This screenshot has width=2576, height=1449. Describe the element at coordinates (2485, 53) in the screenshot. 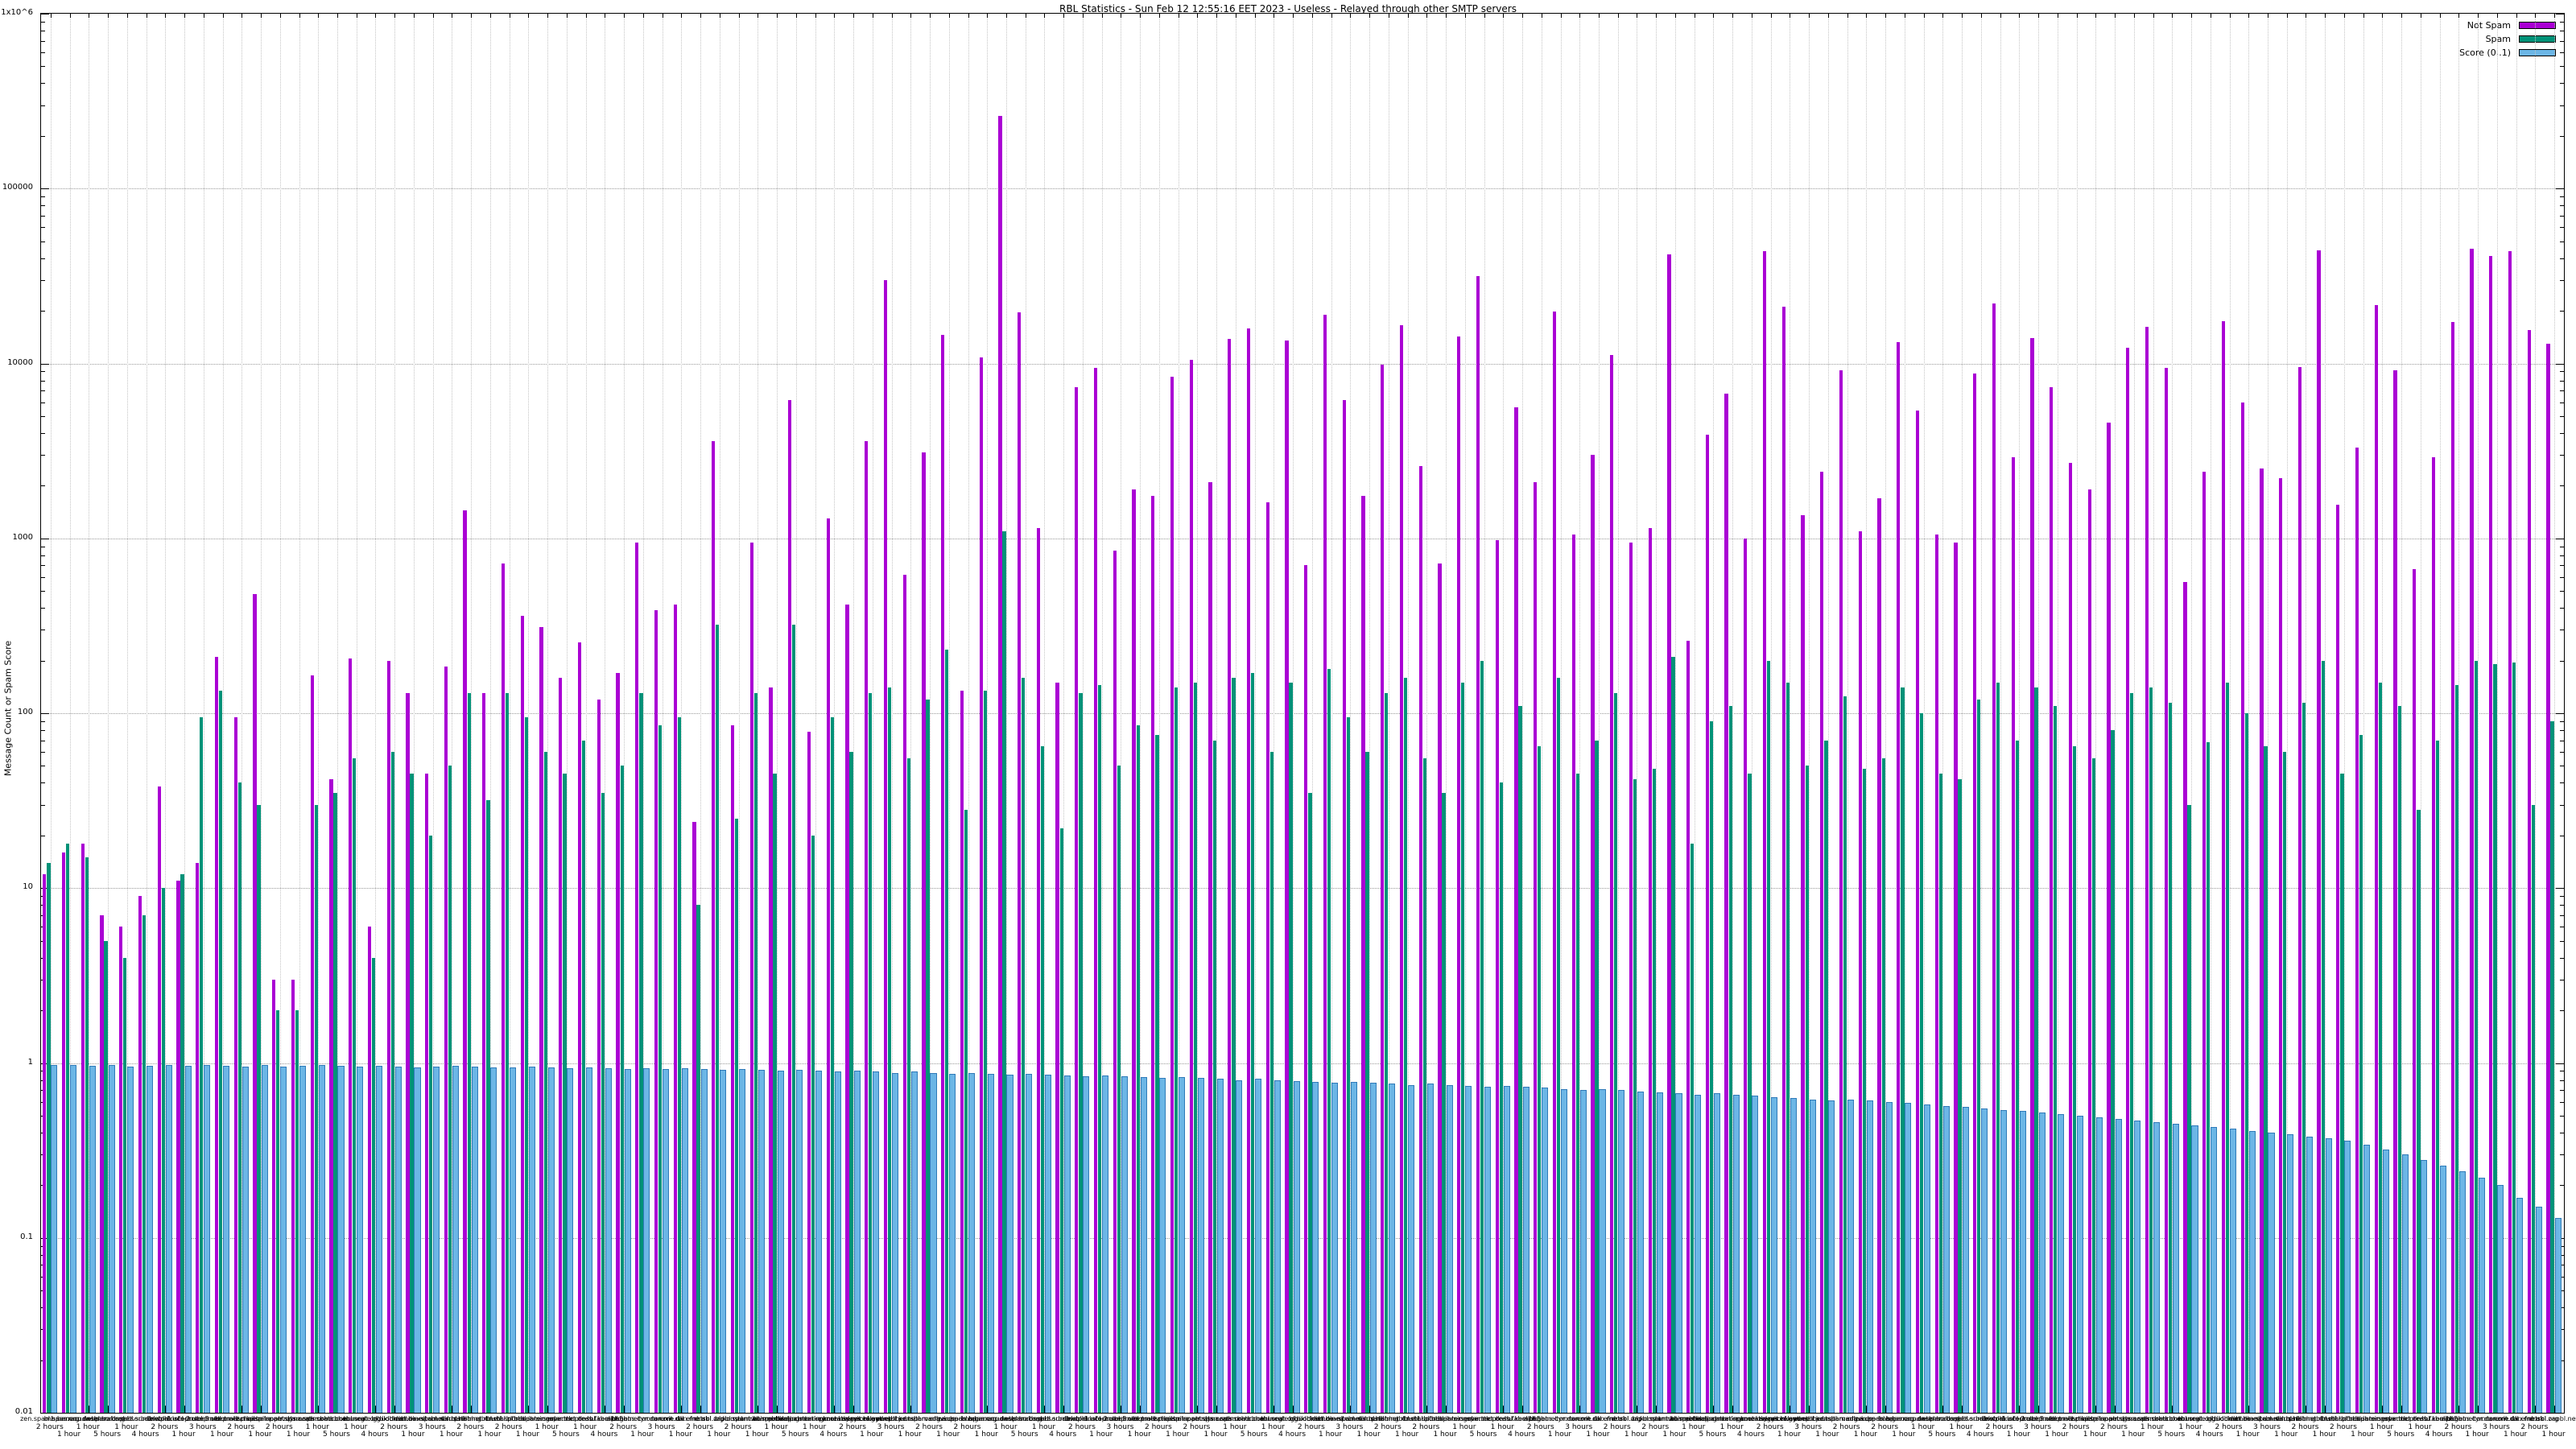

I see `legend-label-score: Score (0..1)` at that location.